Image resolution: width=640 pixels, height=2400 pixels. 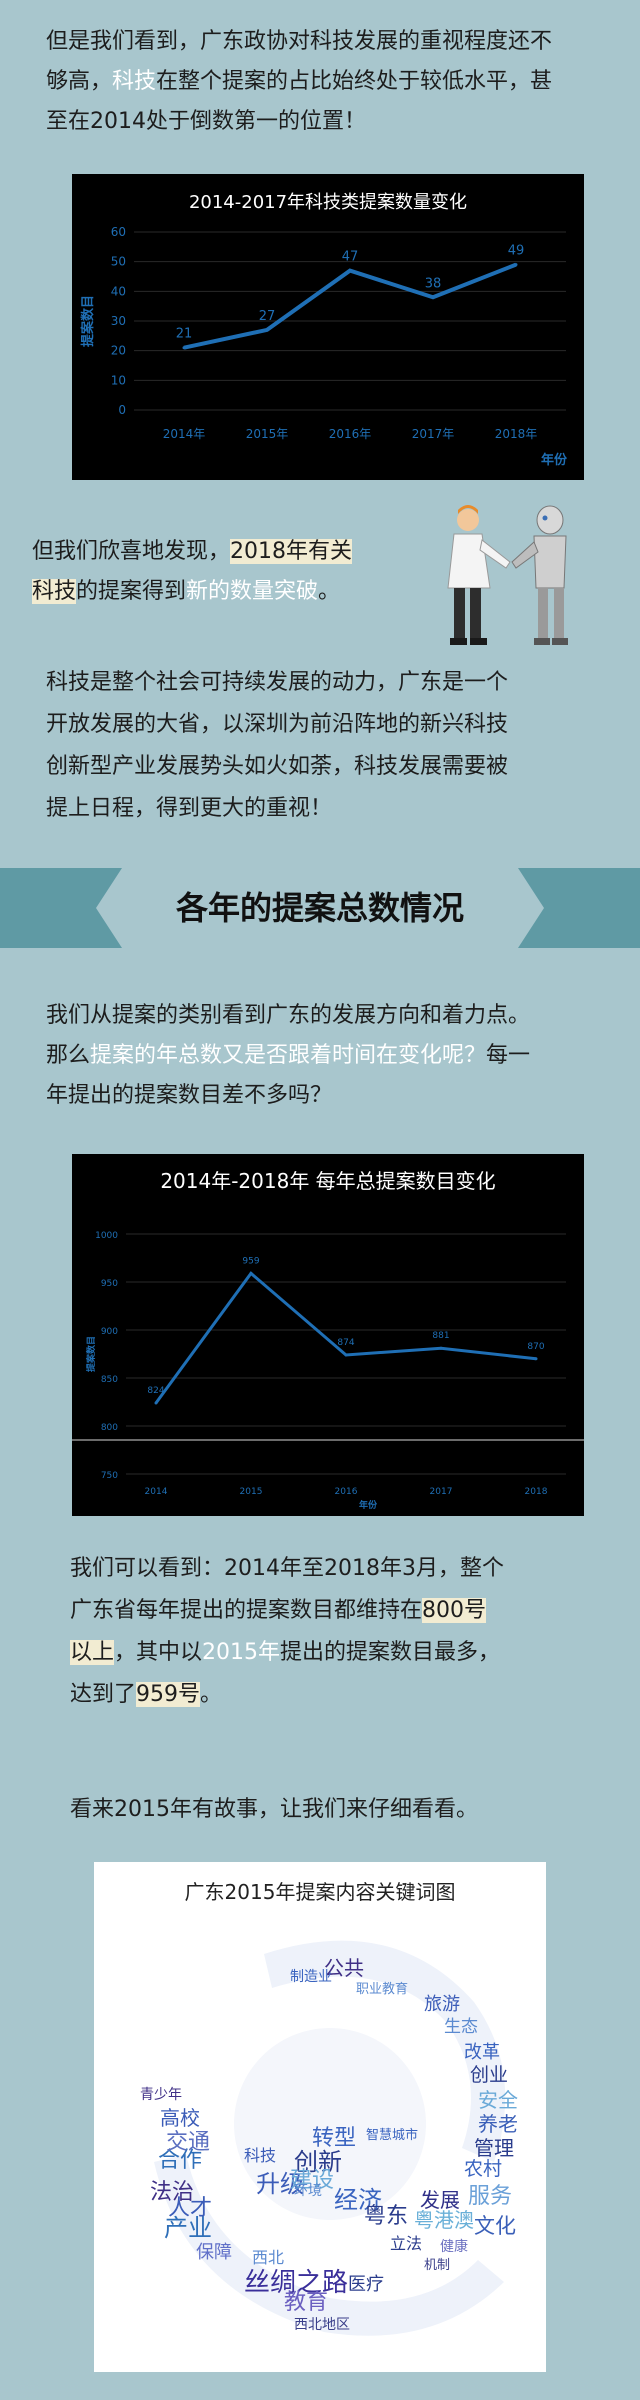 What do you see at coordinates (118, 232) in the screenshot?
I see `y-tick-label: 60` at bounding box center [118, 232].